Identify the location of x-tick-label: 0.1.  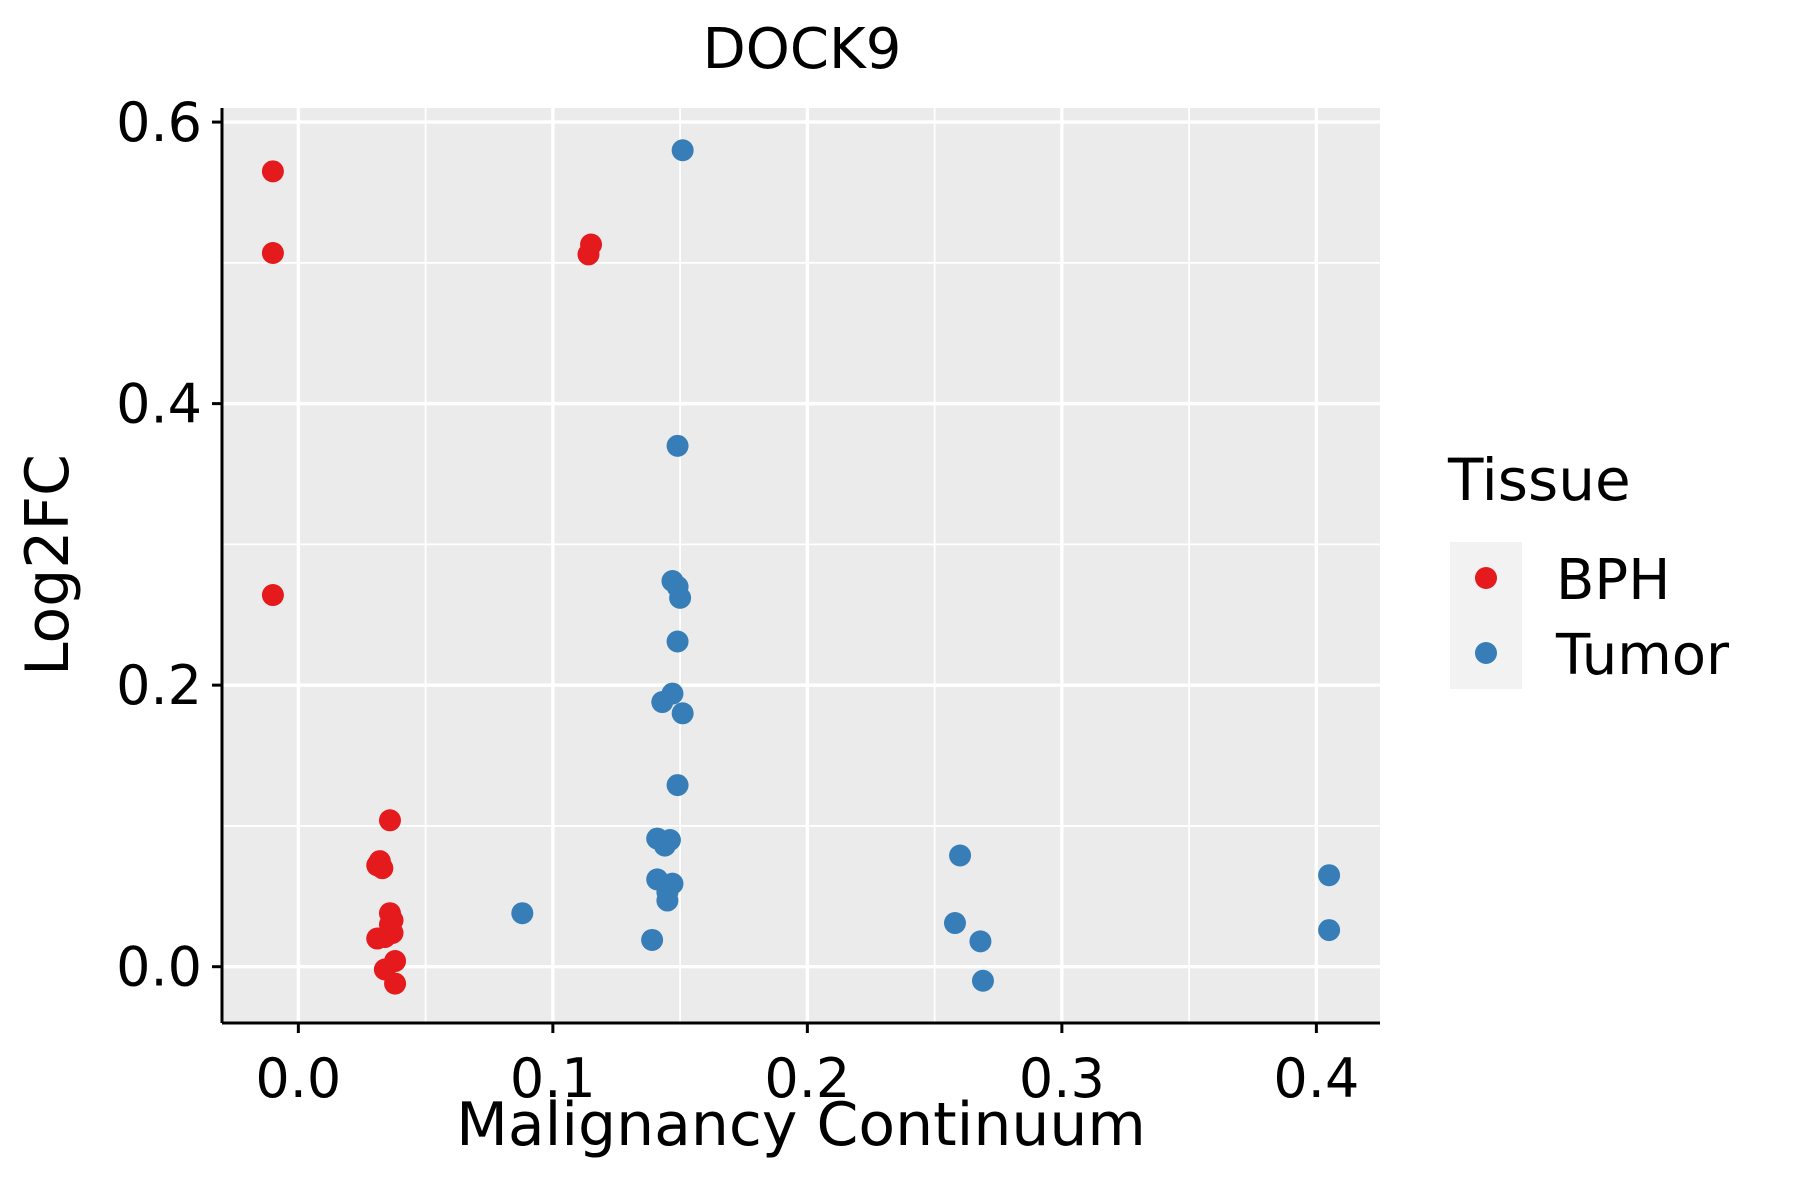
(553, 1078).